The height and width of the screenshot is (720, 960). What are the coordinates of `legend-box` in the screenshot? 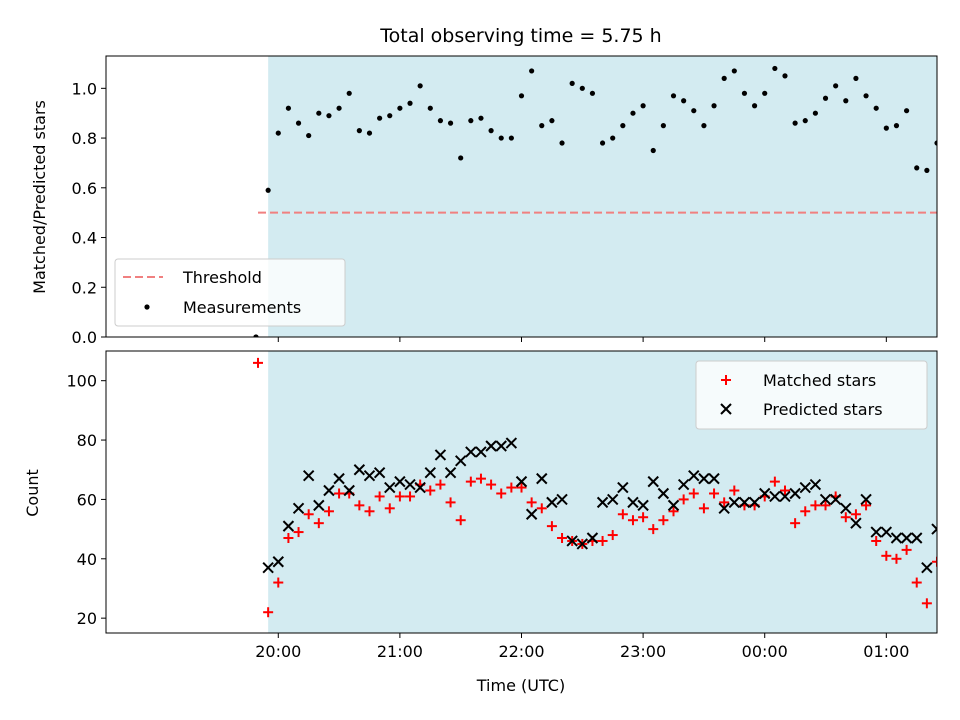 It's located at (811, 395).